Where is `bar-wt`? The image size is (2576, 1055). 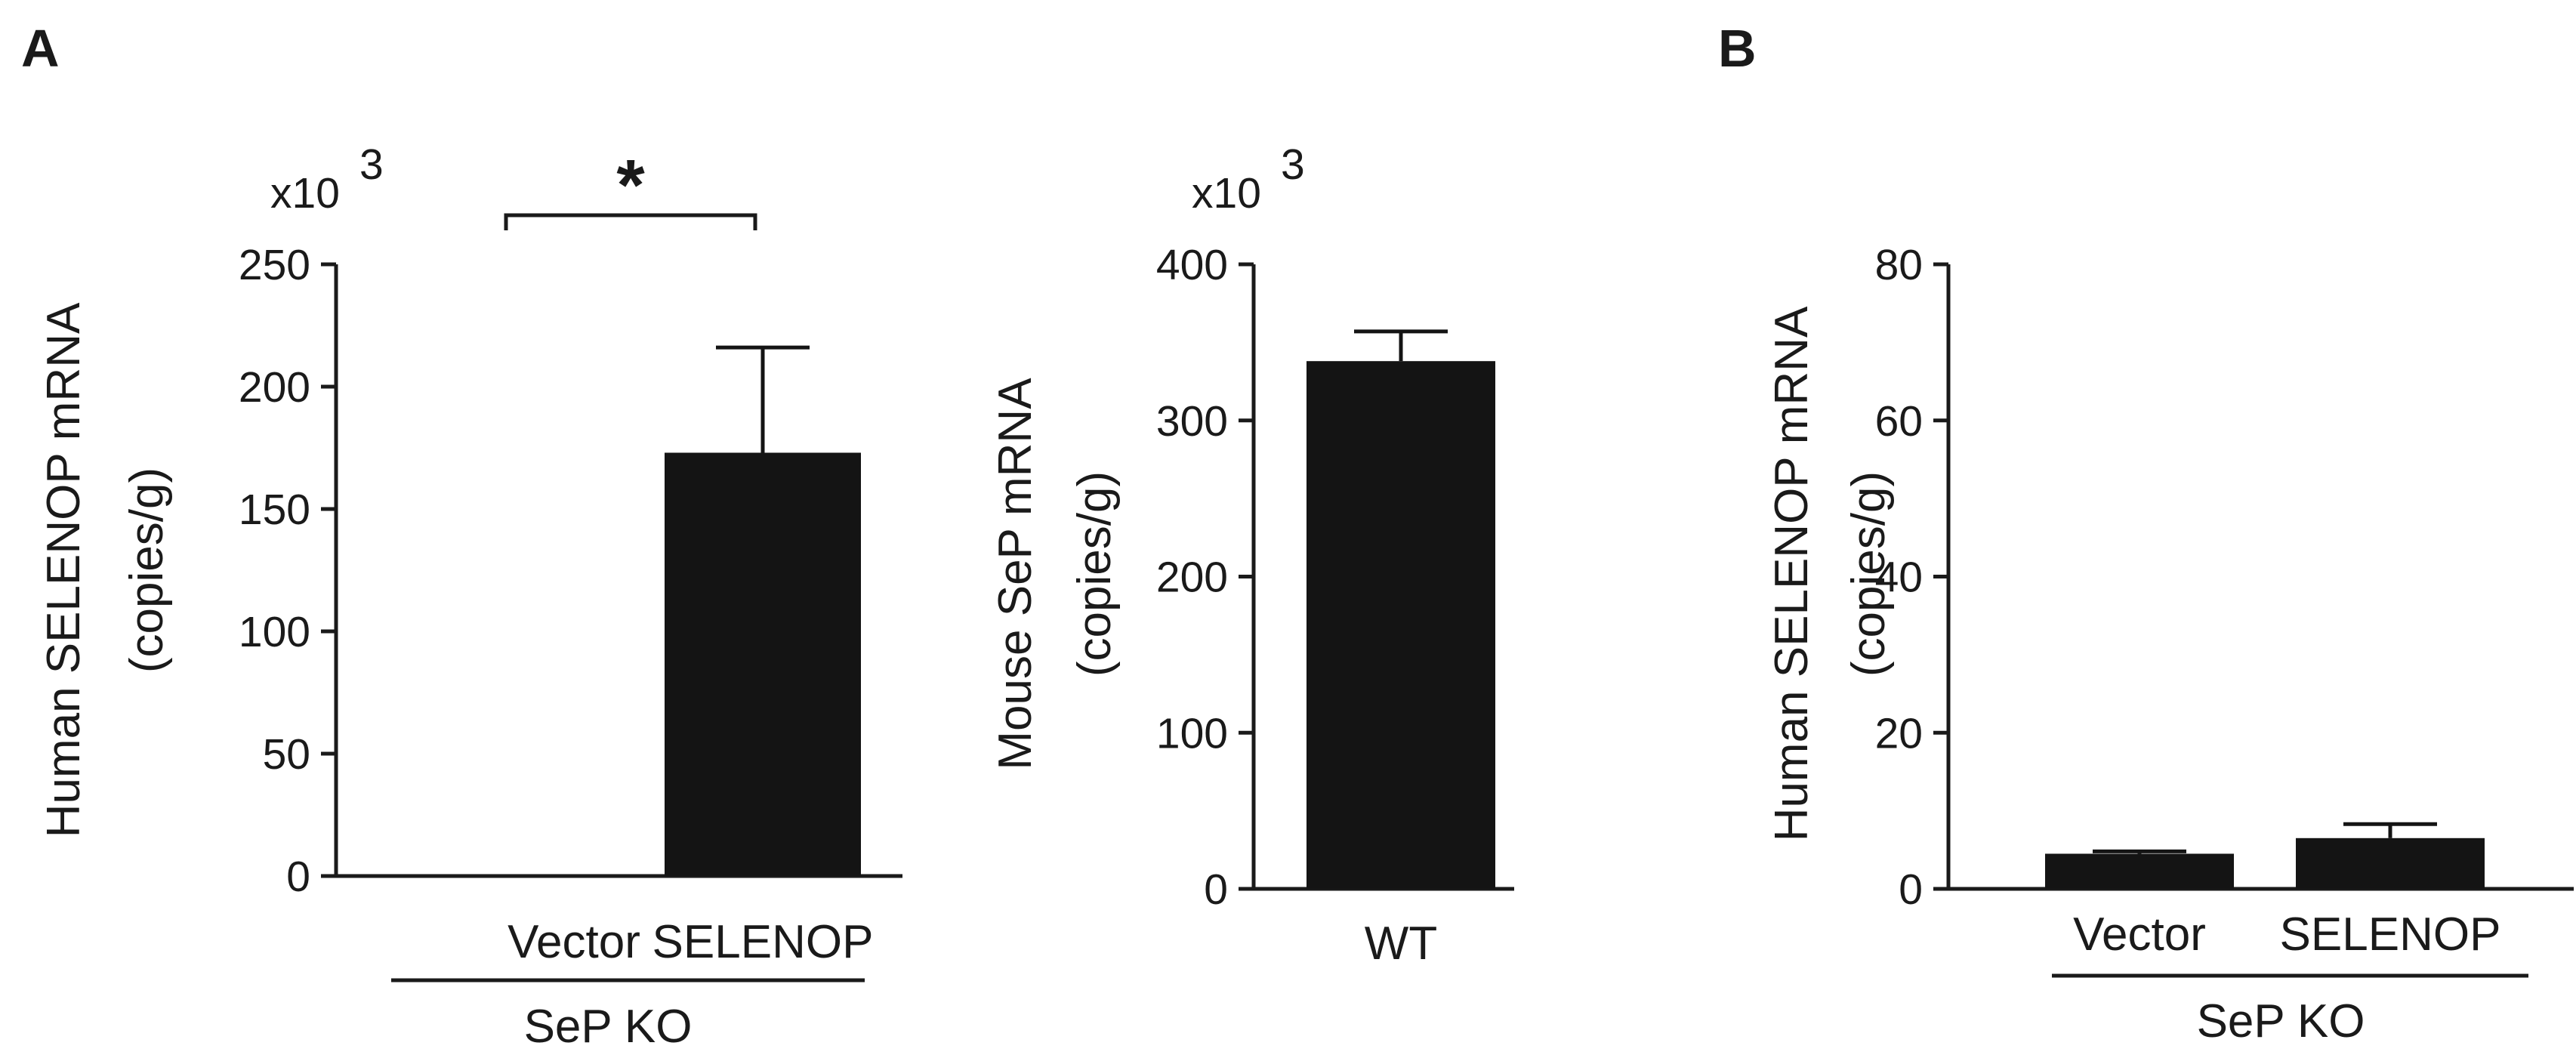 bar-wt is located at coordinates (1401, 625).